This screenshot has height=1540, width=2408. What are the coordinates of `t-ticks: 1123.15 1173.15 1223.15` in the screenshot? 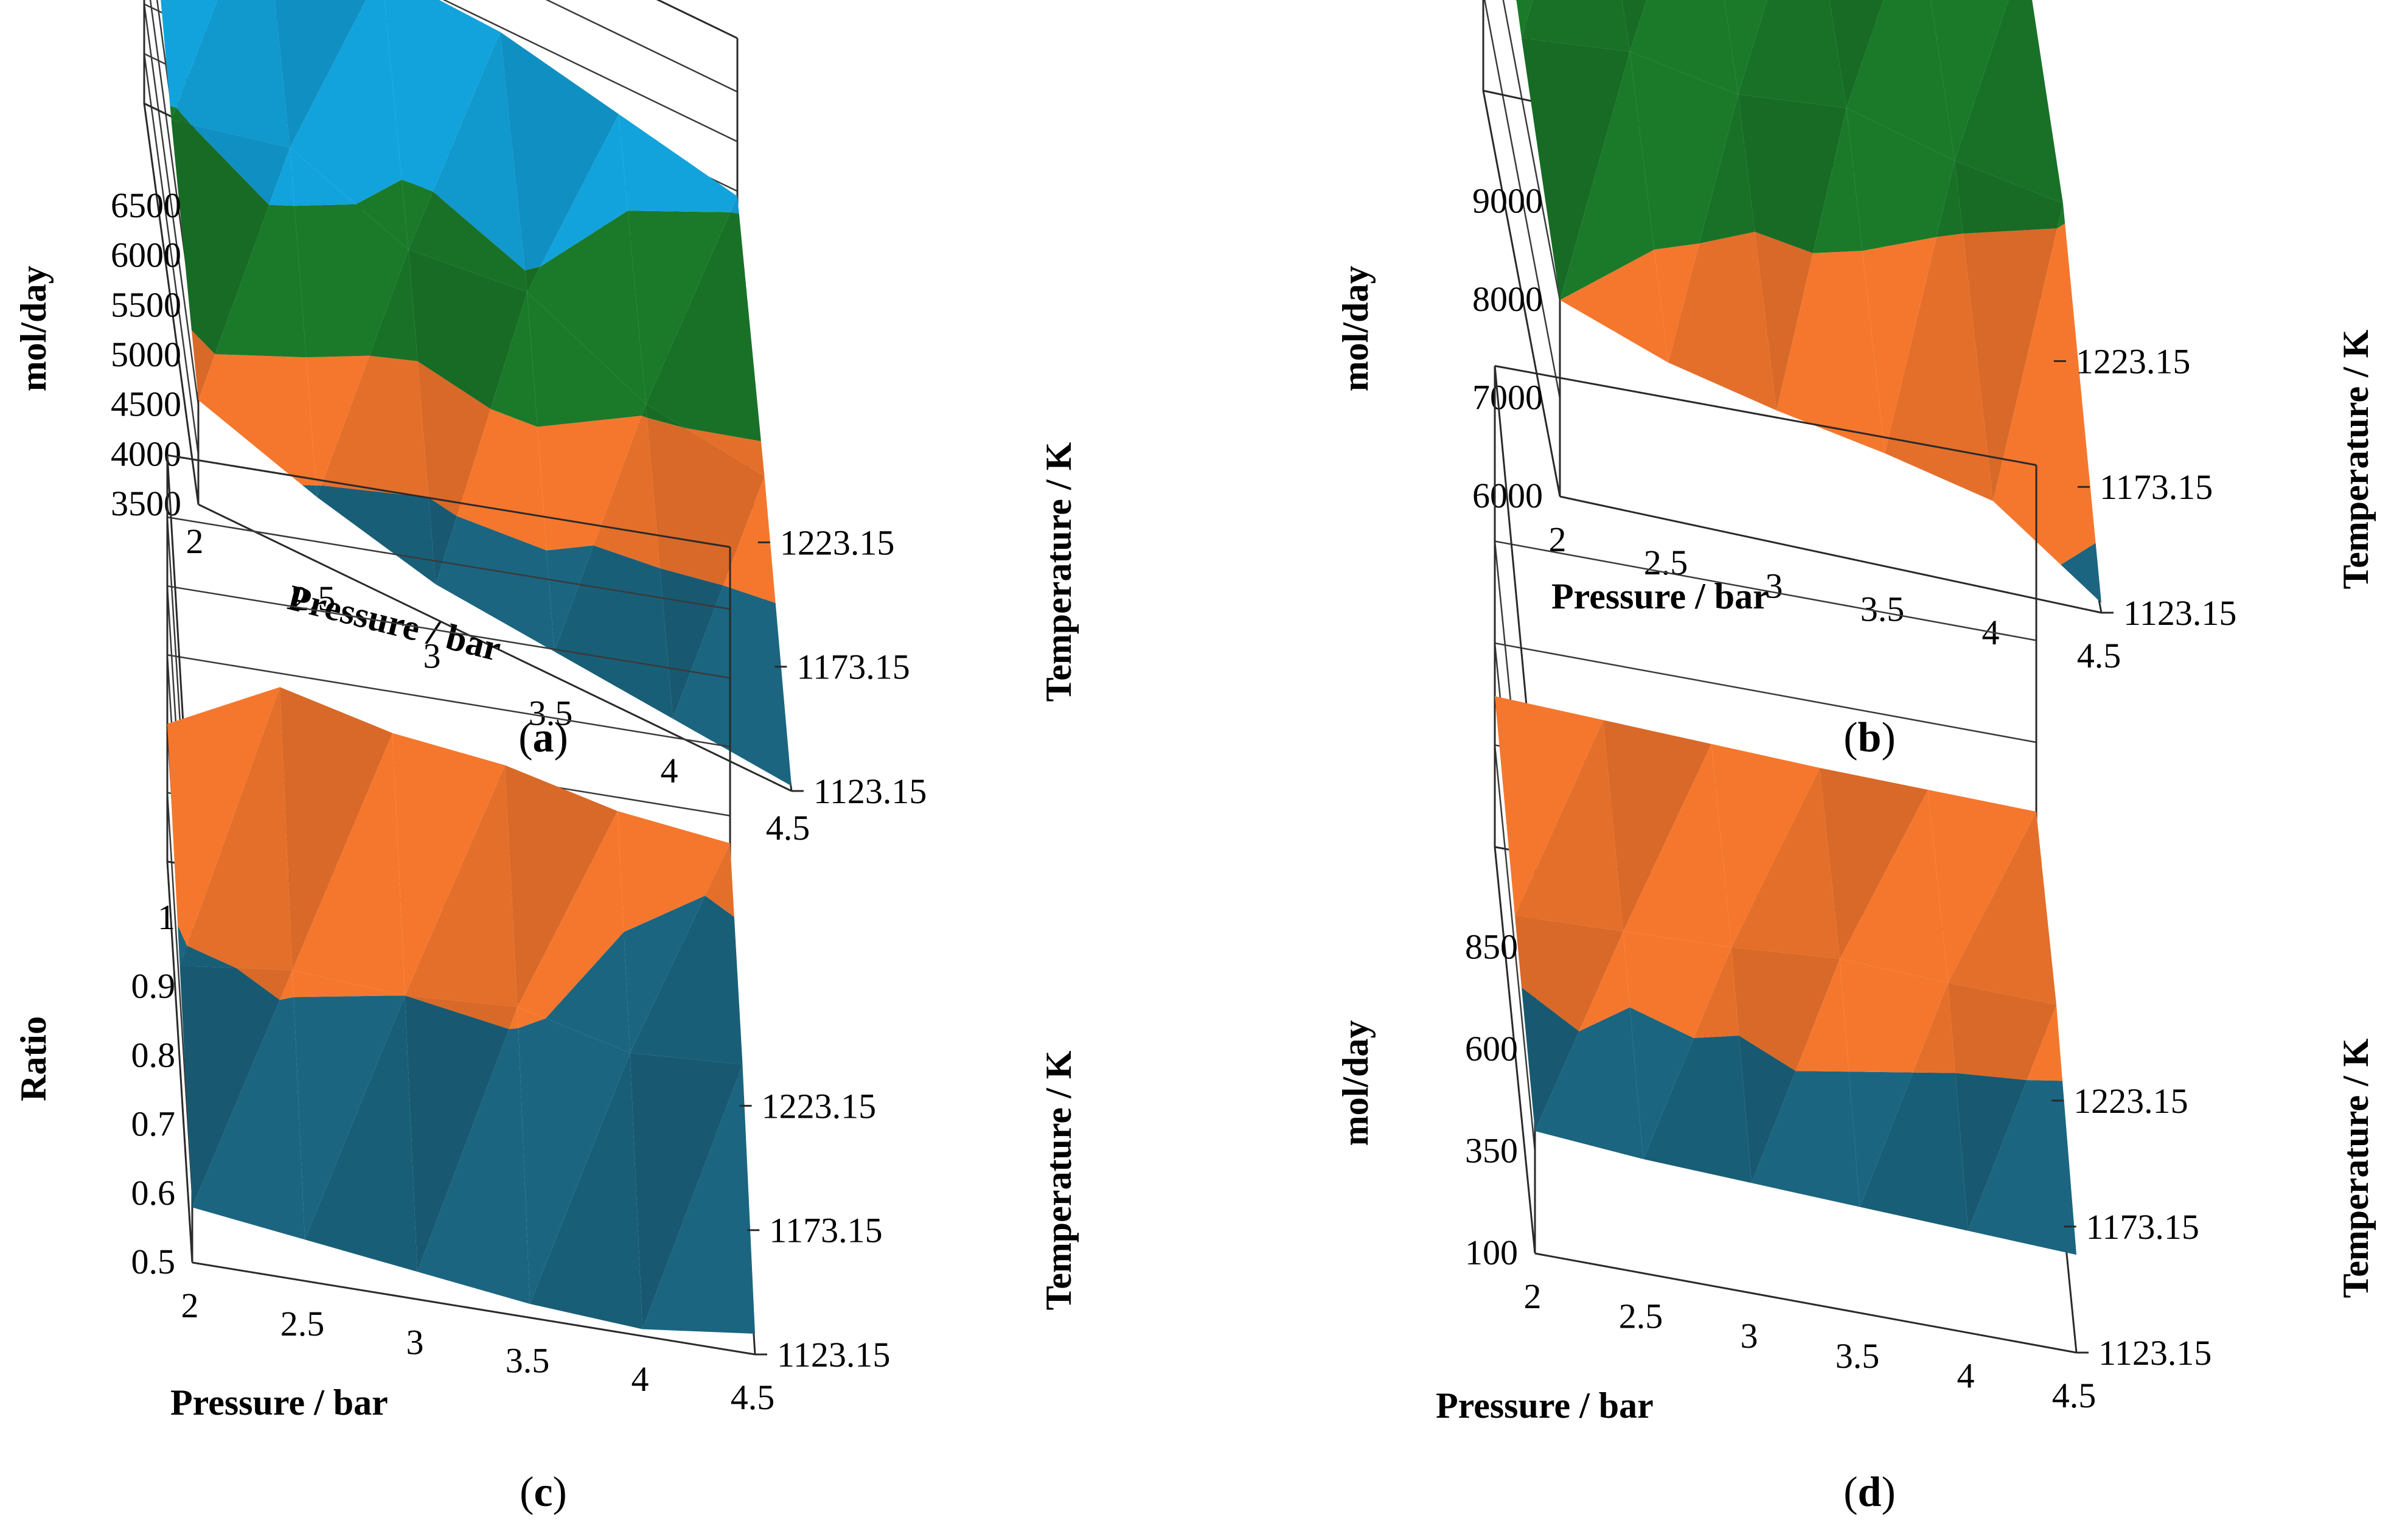 It's located at (2144, 487).